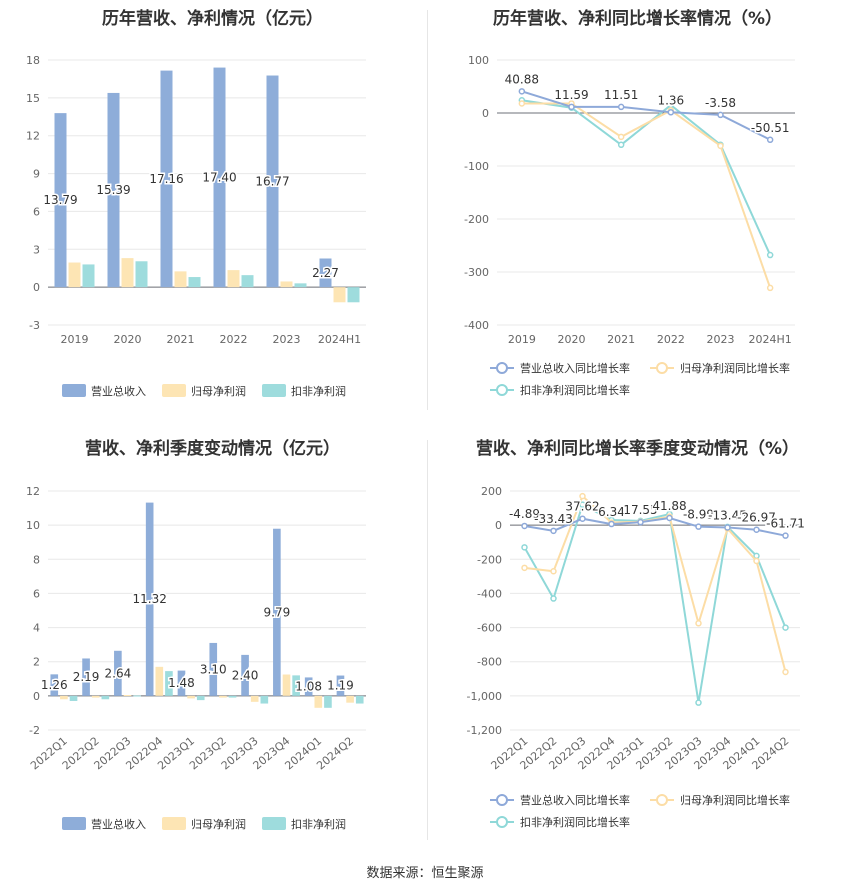 The width and height of the screenshot is (850, 891). Describe the element at coordinates (476, 272) in the screenshot. I see `y-tick-label: -300` at that location.